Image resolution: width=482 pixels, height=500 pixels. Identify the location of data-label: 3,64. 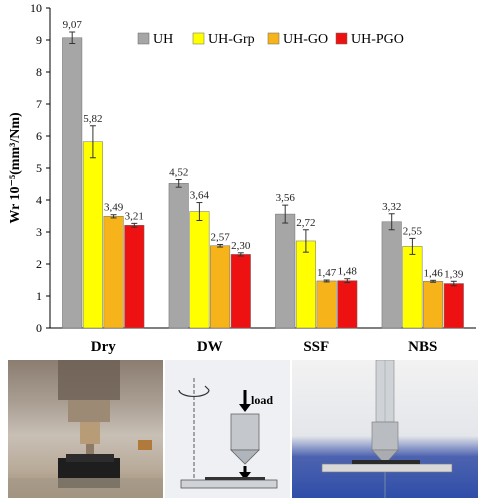
(200, 196).